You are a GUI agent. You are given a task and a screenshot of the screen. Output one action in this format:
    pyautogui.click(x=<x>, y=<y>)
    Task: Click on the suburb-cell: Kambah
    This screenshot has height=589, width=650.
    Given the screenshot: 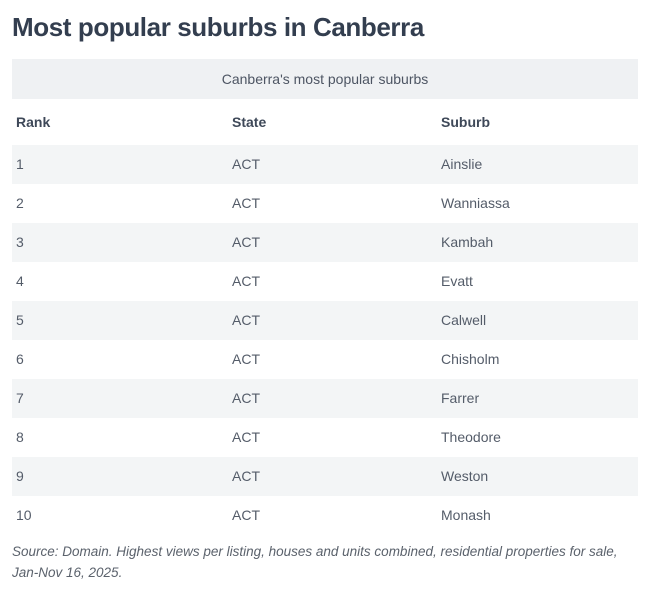 What is the action you would take?
    pyautogui.click(x=467, y=242)
    